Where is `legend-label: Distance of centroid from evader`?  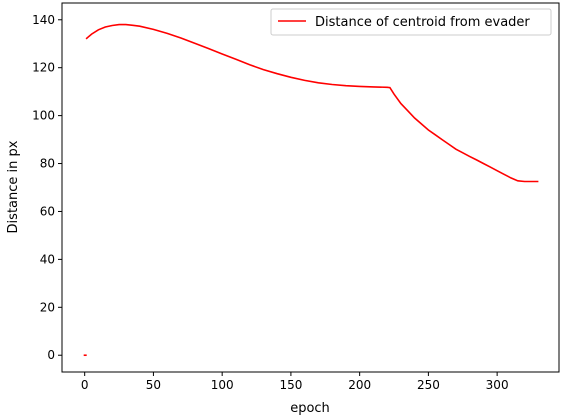 legend-label: Distance of centroid from evader is located at coordinates (422, 22).